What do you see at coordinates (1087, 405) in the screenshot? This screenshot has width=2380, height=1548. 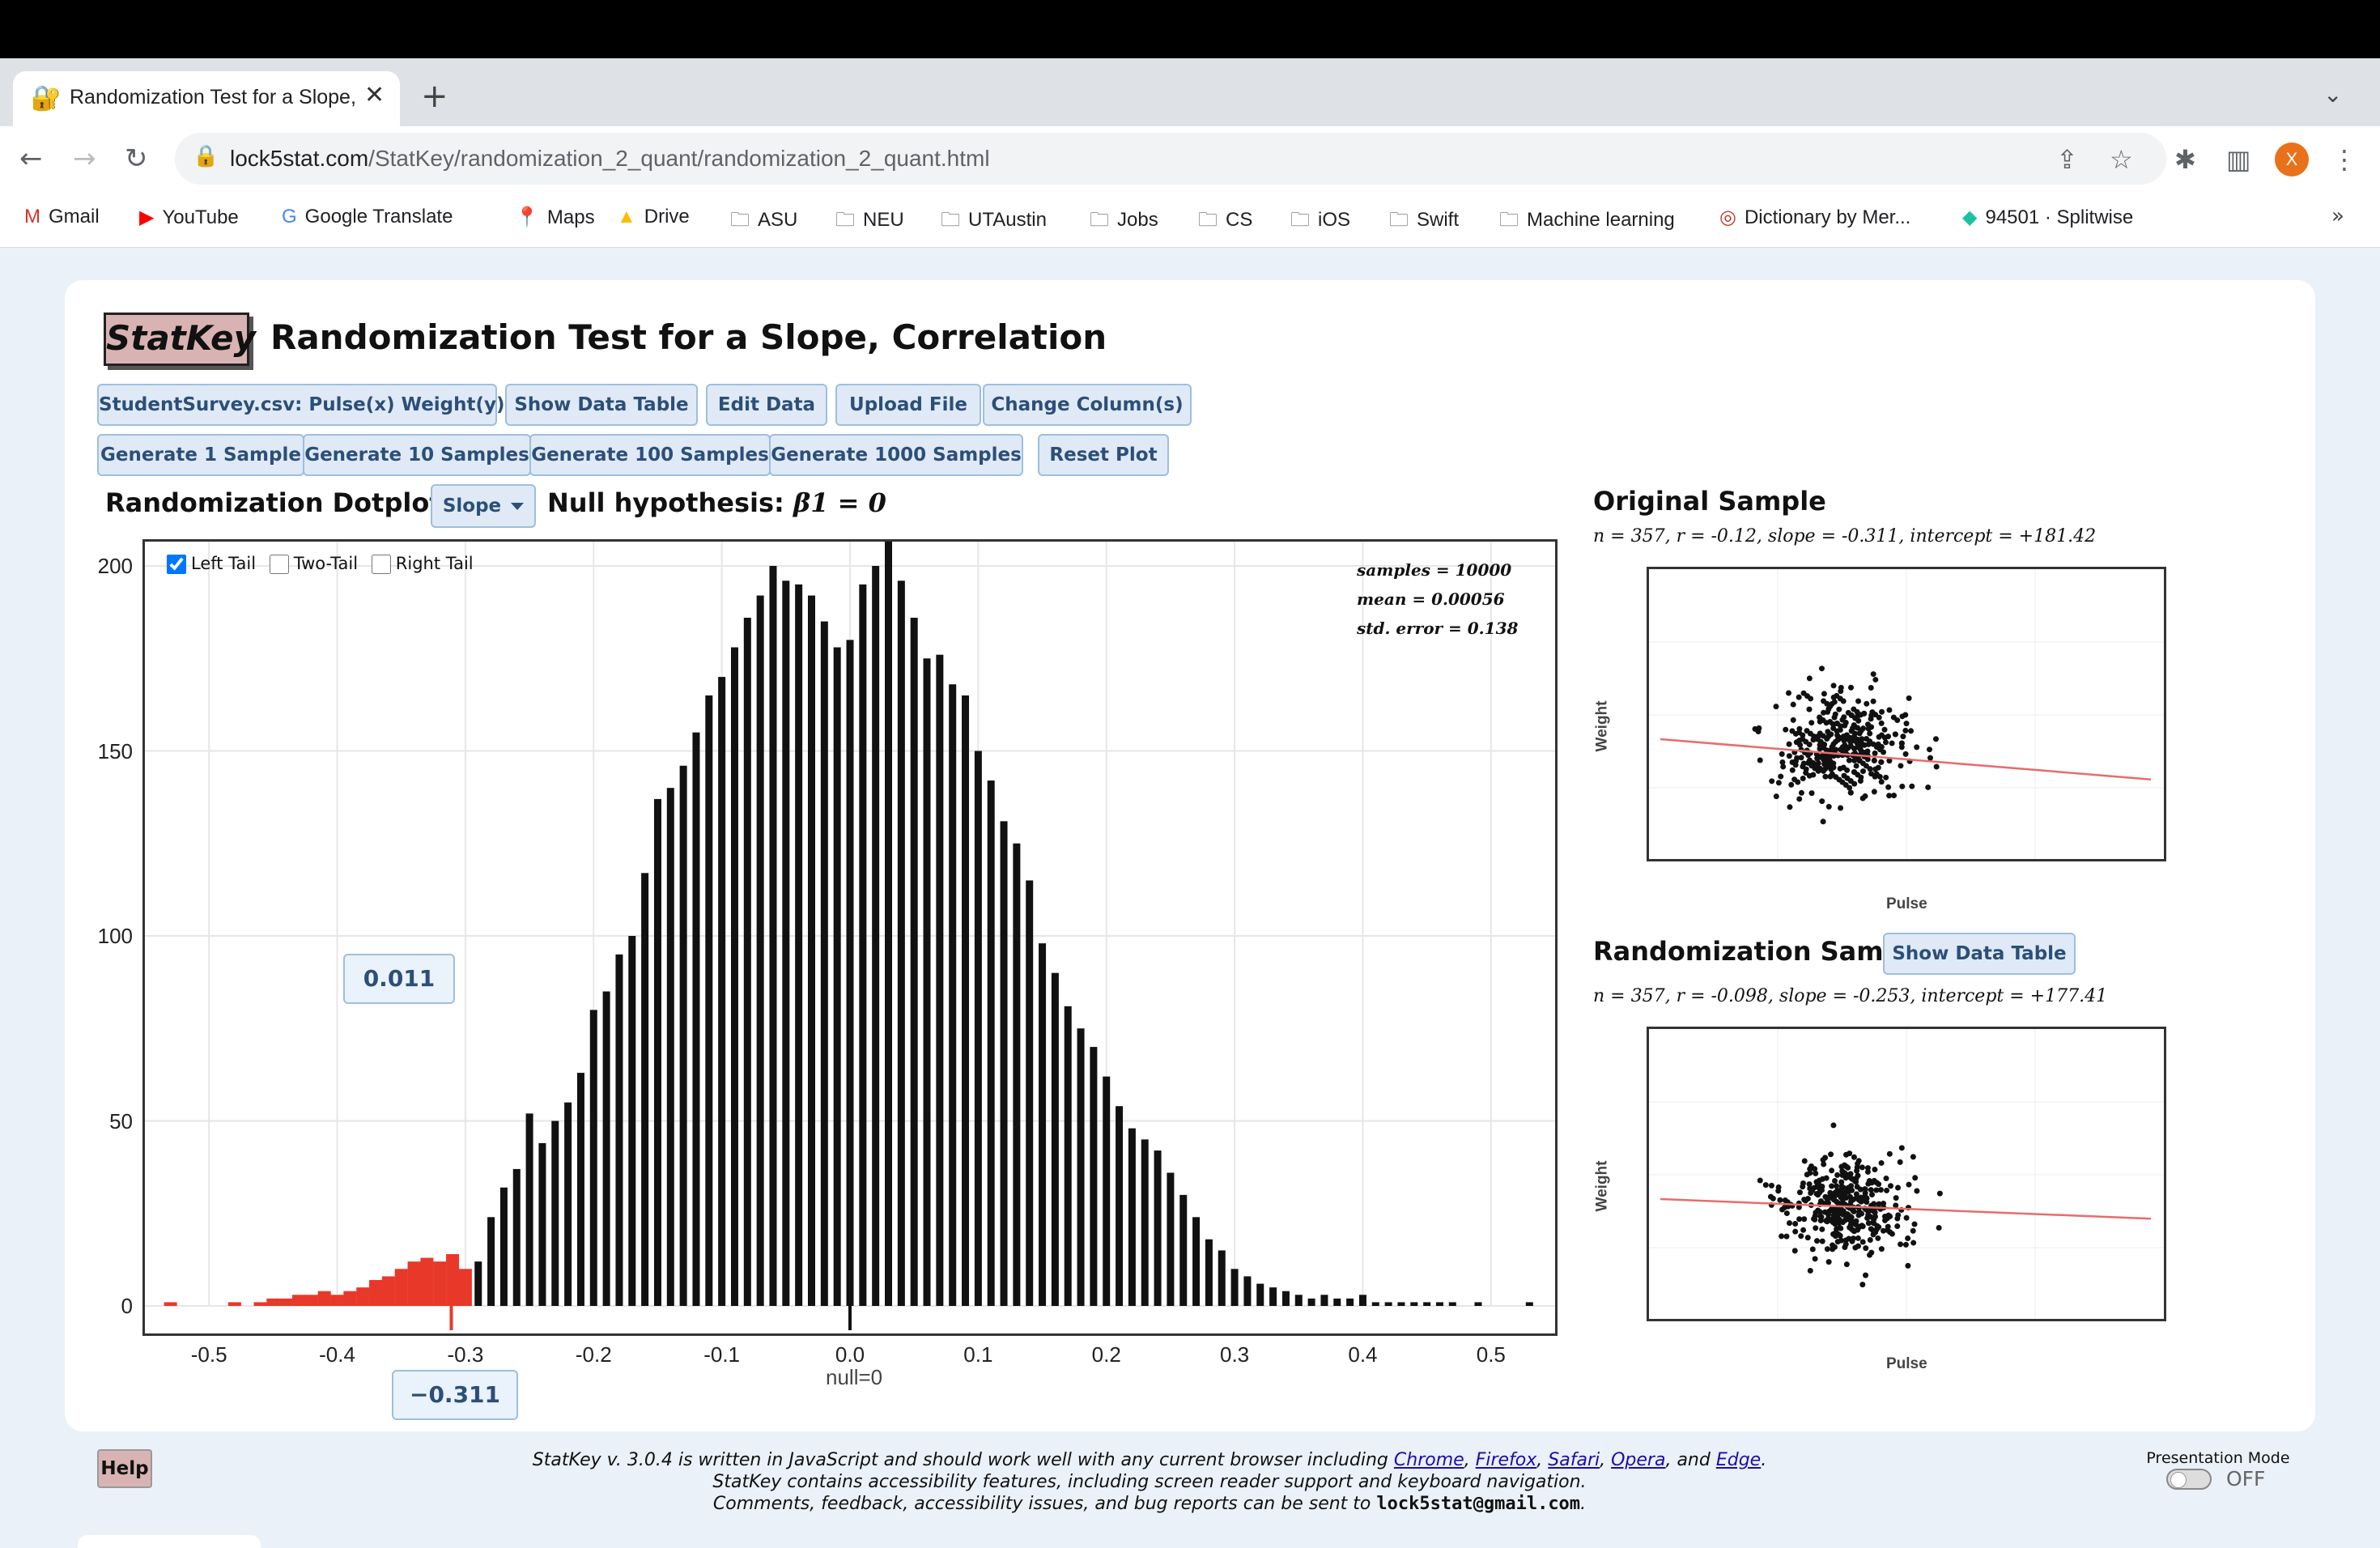 I see `change-columns-button: Change Column(s)` at bounding box center [1087, 405].